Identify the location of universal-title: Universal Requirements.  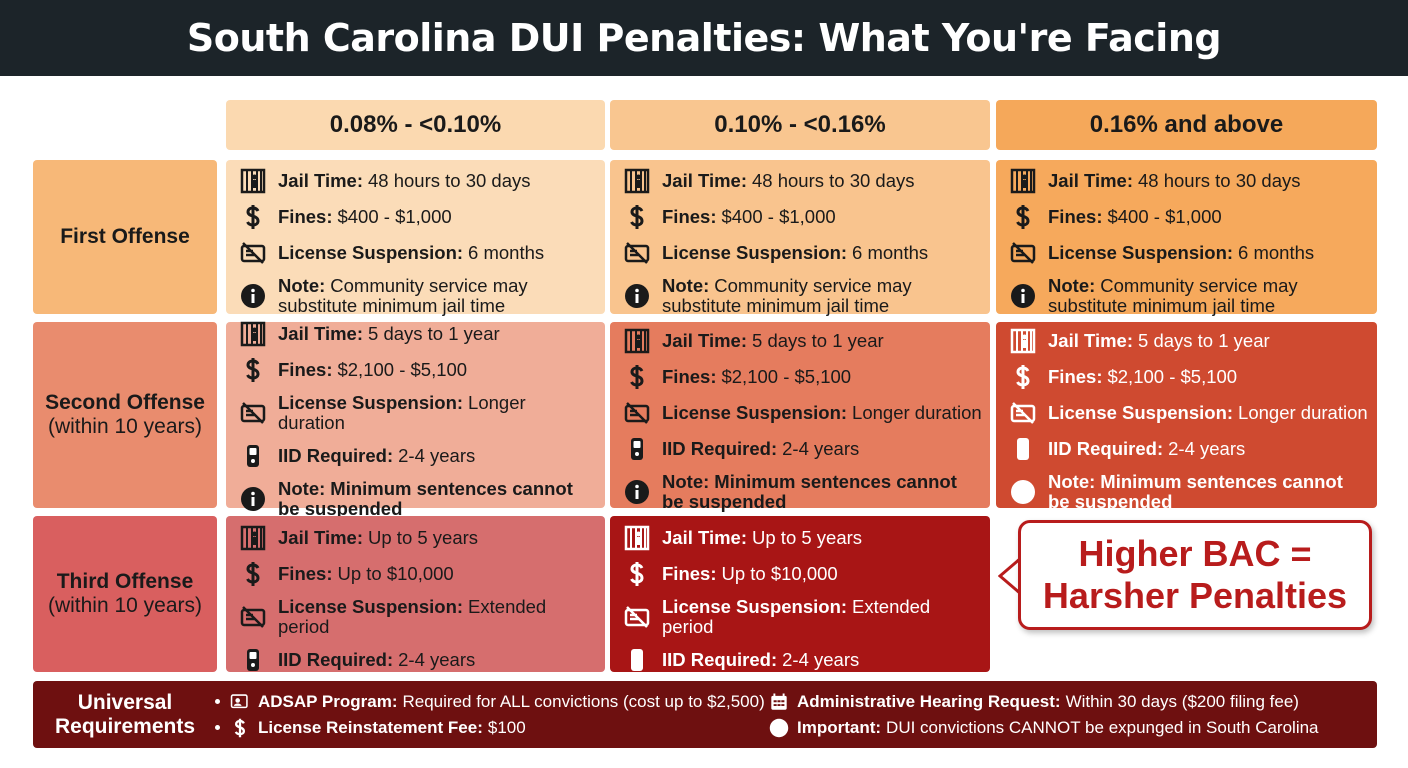
(125, 714).